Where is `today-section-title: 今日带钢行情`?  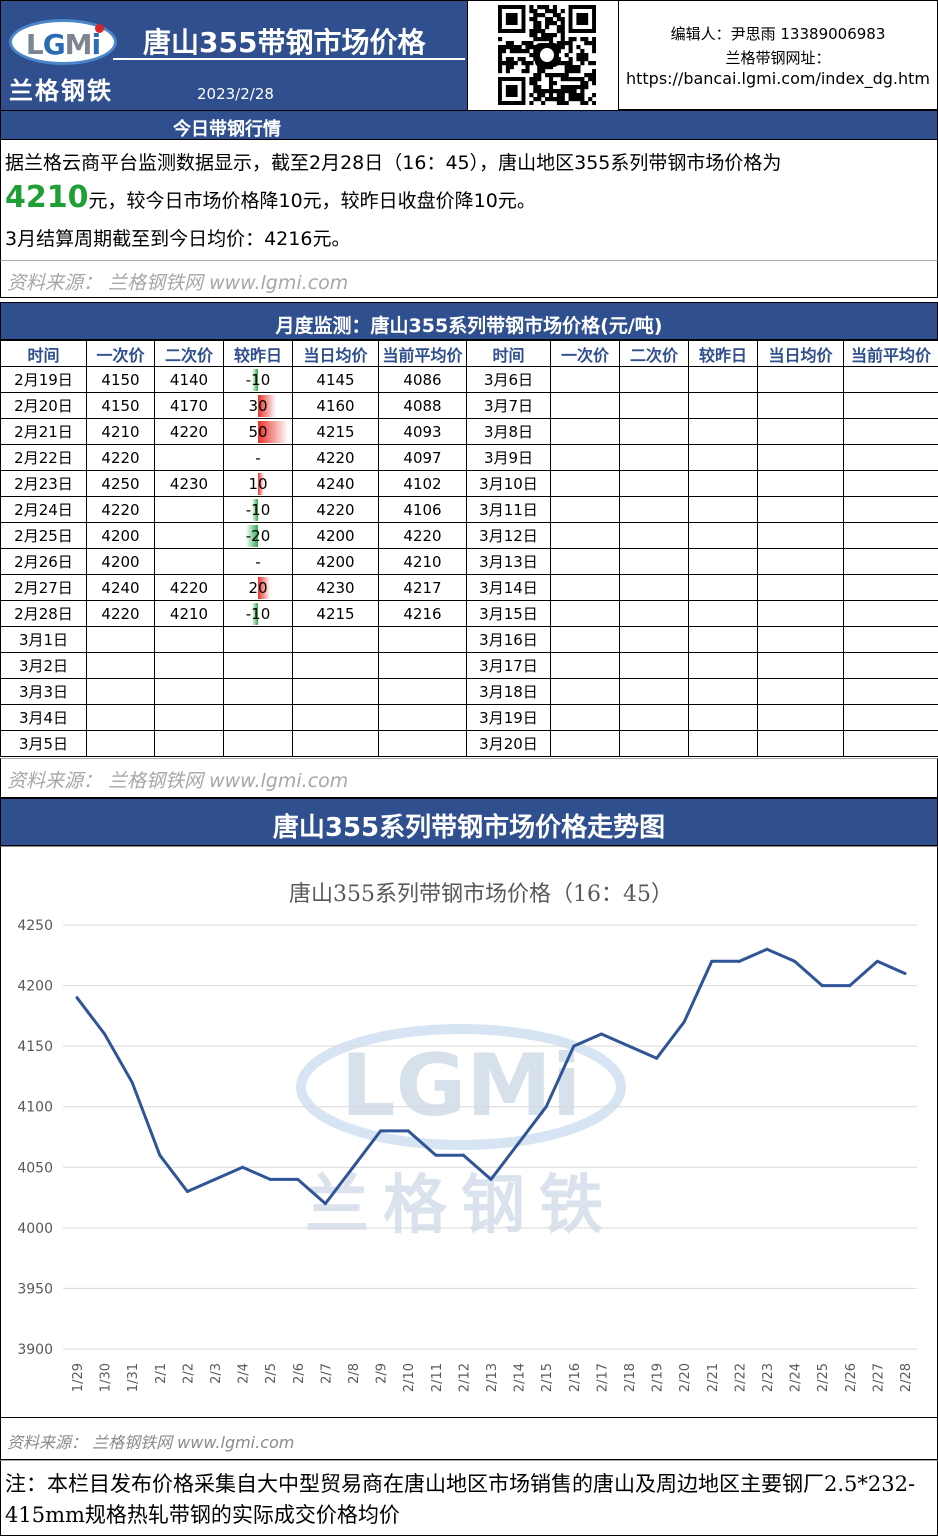
today-section-title: 今日带钢行情 is located at coordinates (227, 129).